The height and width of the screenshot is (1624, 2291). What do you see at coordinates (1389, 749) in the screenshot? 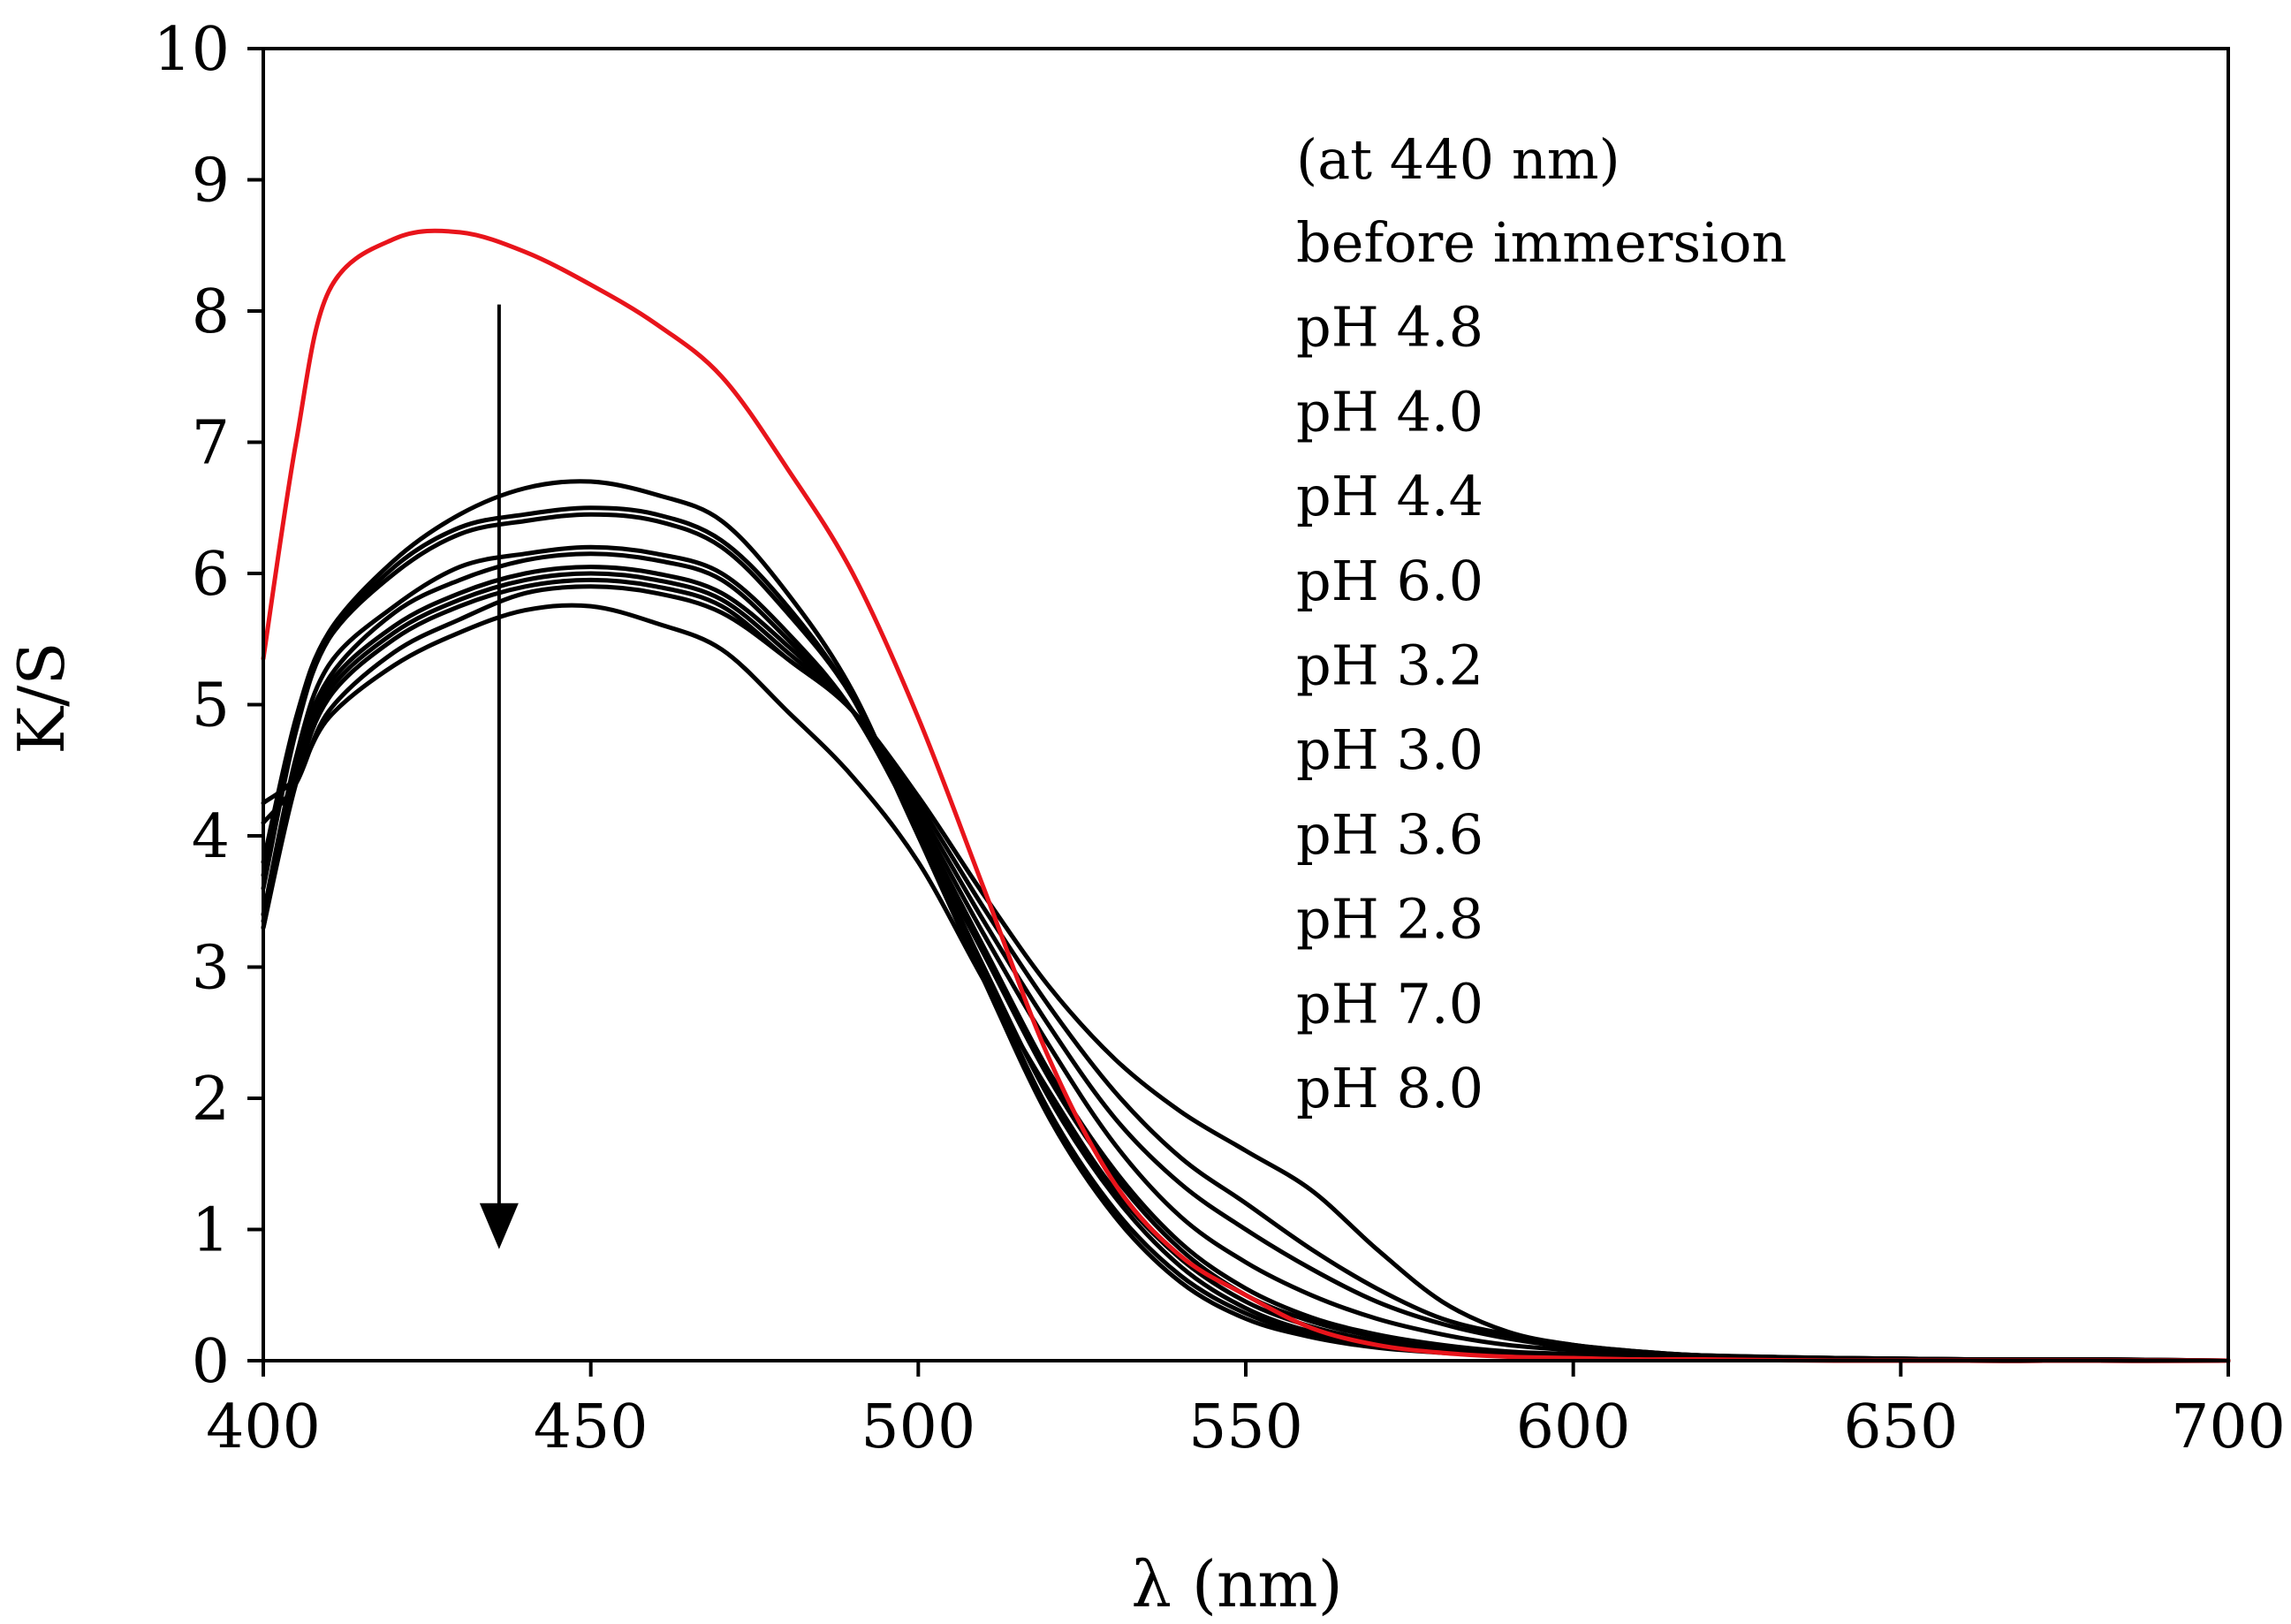
I see `legend-entry-ph-3-0: pH 3.0` at bounding box center [1389, 749].